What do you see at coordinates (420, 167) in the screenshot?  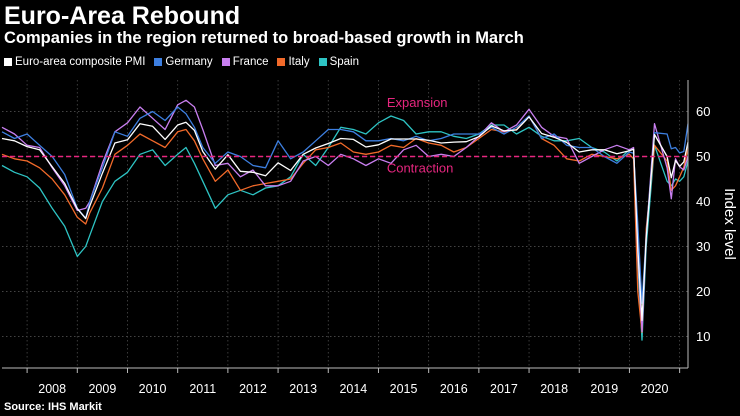 I see `annotation-contraction: Contraction` at bounding box center [420, 167].